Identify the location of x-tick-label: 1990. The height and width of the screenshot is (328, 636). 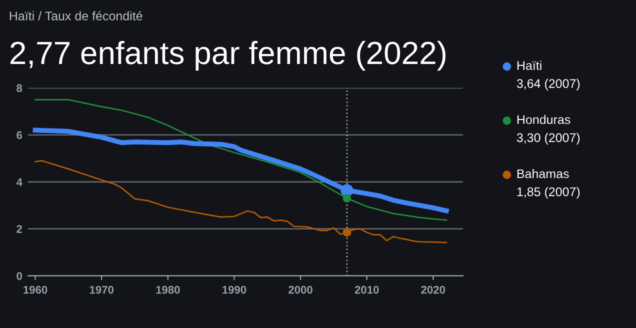
(234, 290).